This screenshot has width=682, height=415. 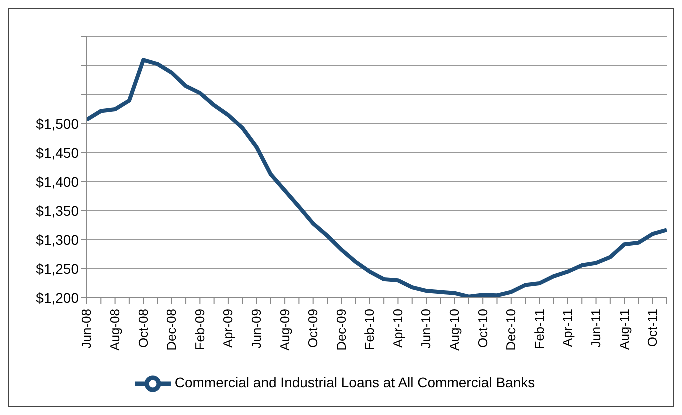 I want to click on y-tick-label: $1,200, so click(x=58, y=298).